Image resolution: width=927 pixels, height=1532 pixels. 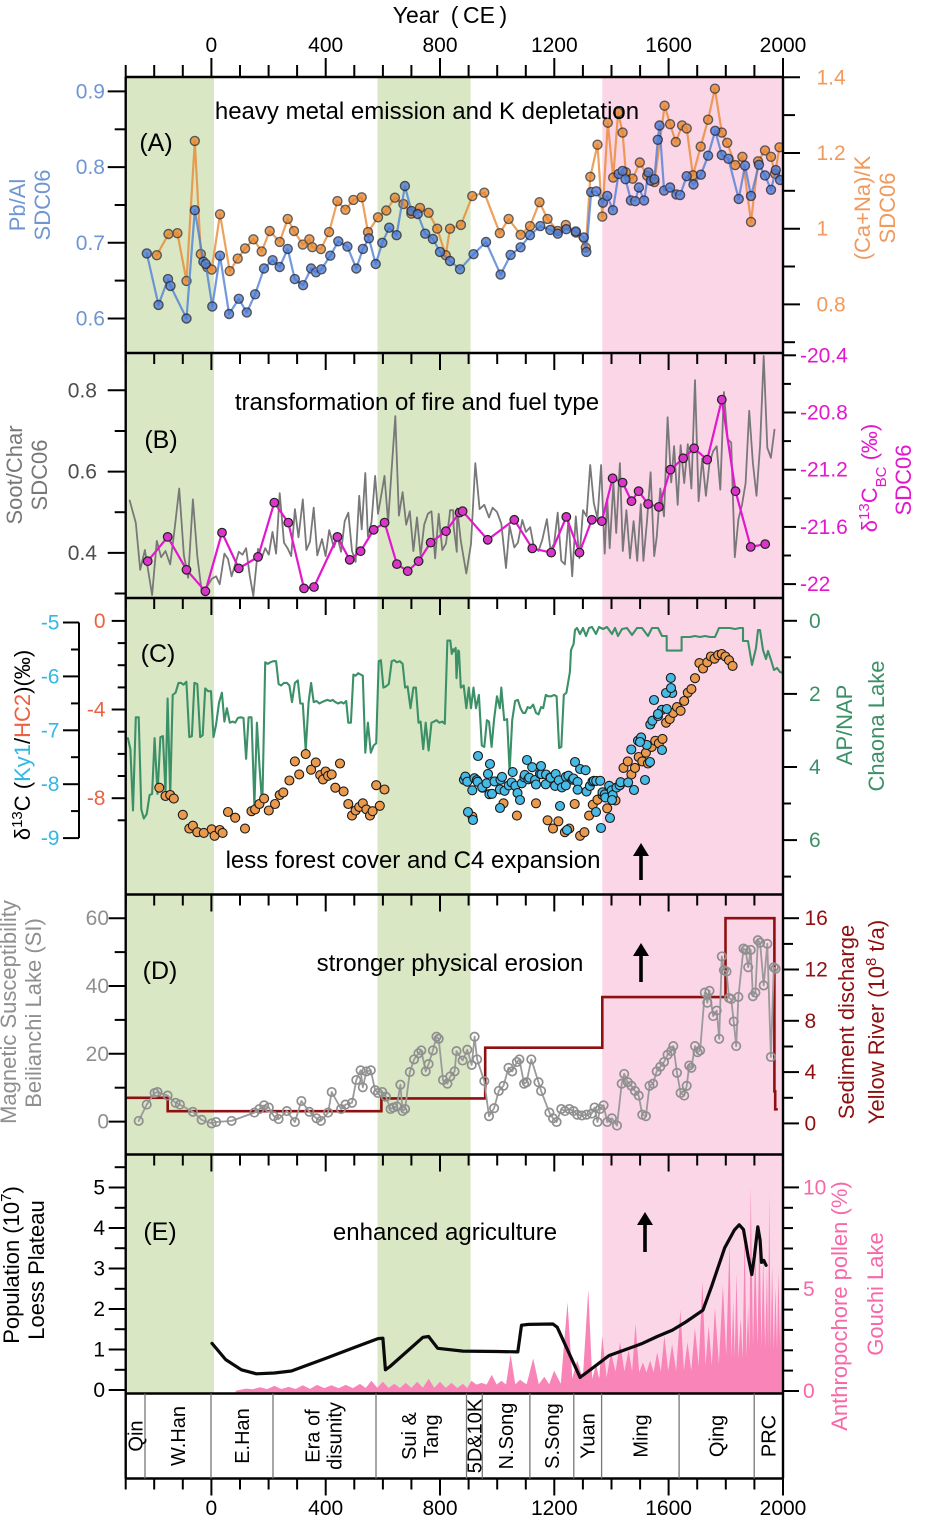 I want to click on svg-text: 1.2, so click(x=831, y=153).